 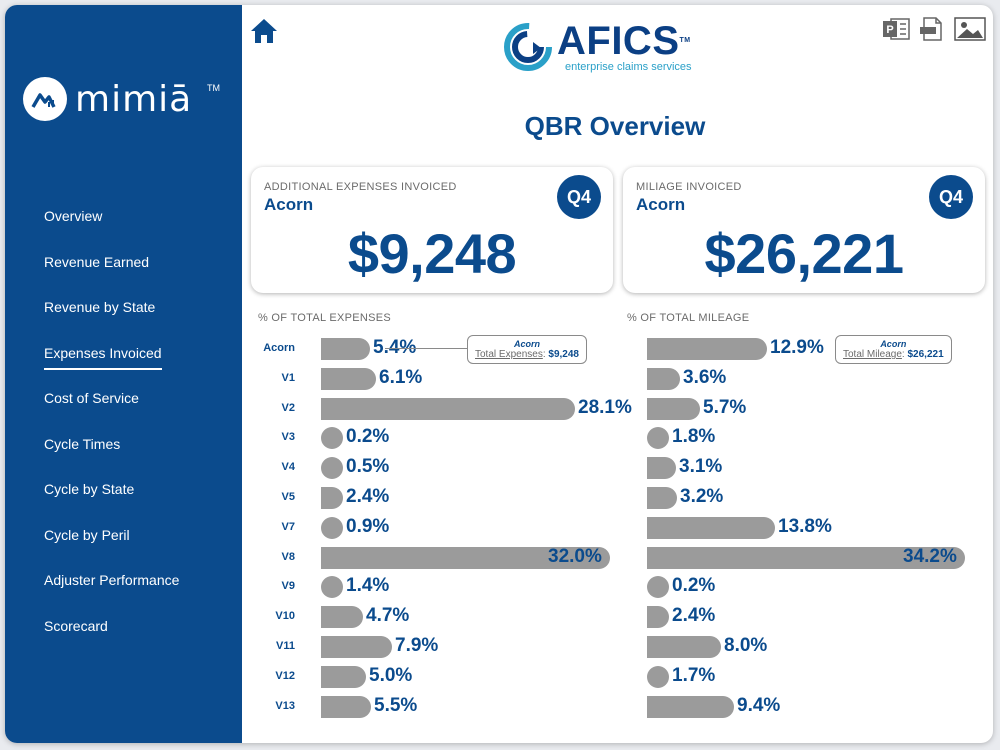 What do you see at coordinates (805, 526) in the screenshot?
I see `mileage-bar-value: 13.8%` at bounding box center [805, 526].